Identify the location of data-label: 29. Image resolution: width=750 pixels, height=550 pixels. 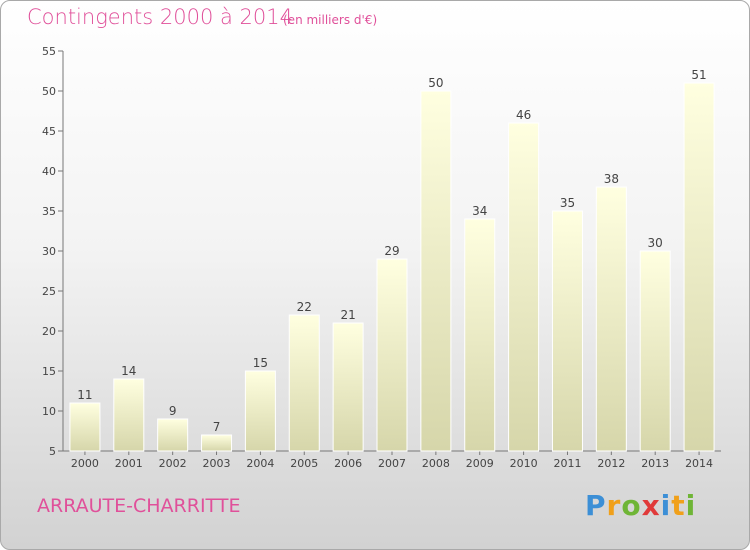
(391, 251).